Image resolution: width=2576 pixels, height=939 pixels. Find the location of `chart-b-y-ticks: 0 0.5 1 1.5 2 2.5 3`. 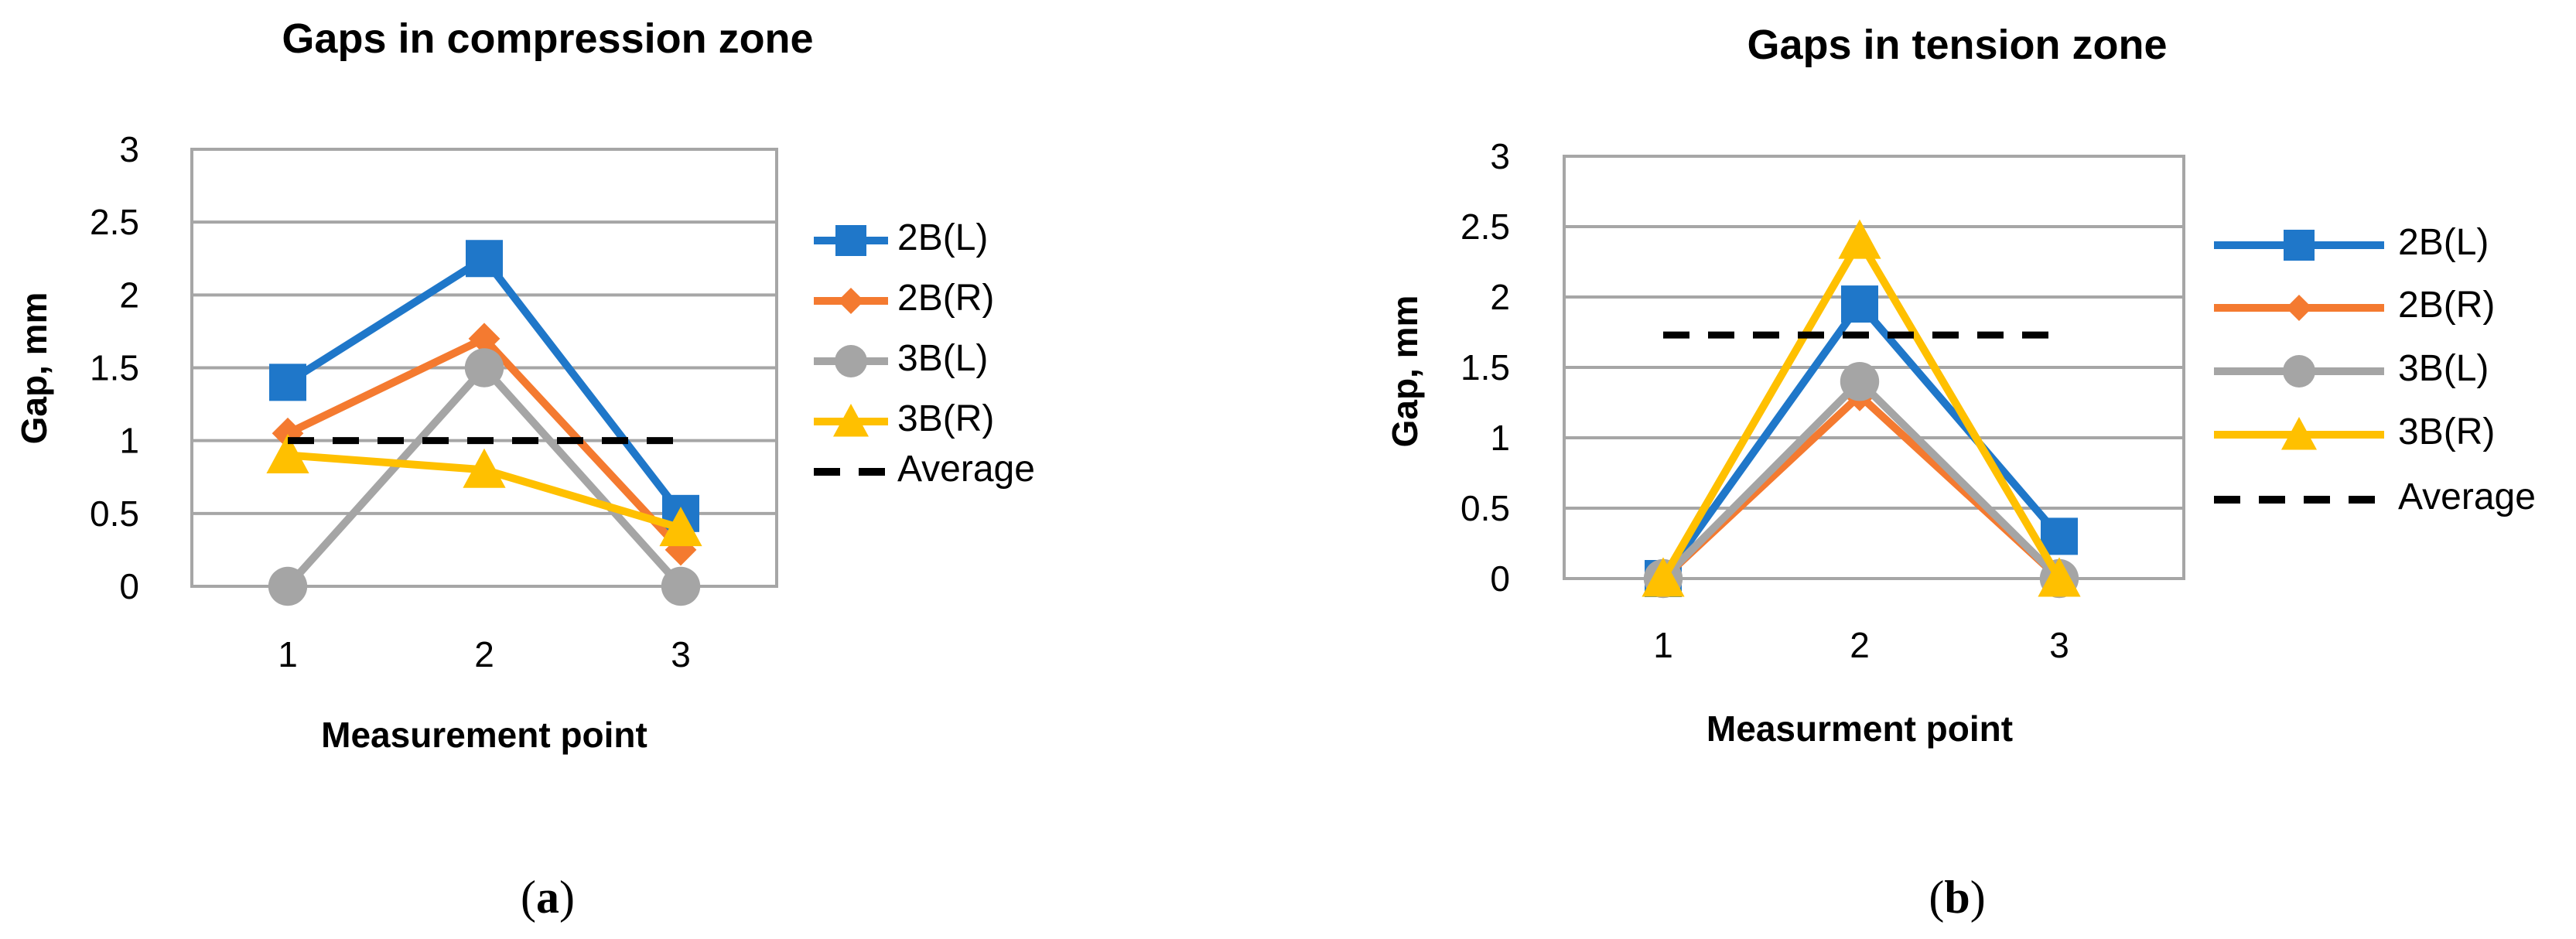

chart-b-y-ticks: 0 0.5 1 1.5 2 2.5 3 is located at coordinates (1485, 367).